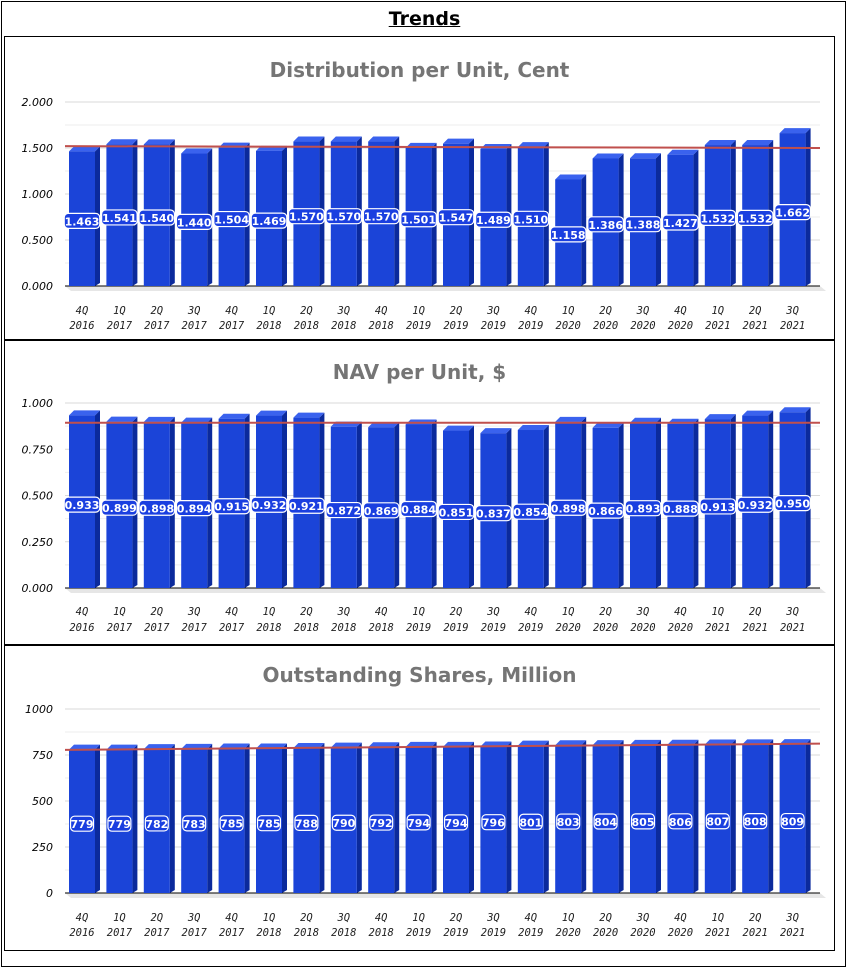 Image resolution: width=849 pixels, height=970 pixels. Describe the element at coordinates (717, 218) in the screenshot. I see `data-label: 1.532` at that location.